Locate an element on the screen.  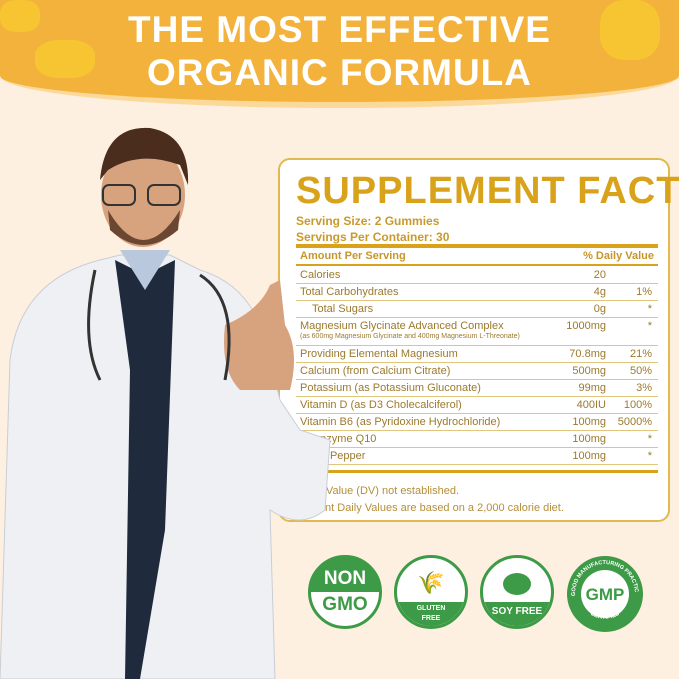
col-daily-value: % Daily Value is located at coordinates (618, 256).